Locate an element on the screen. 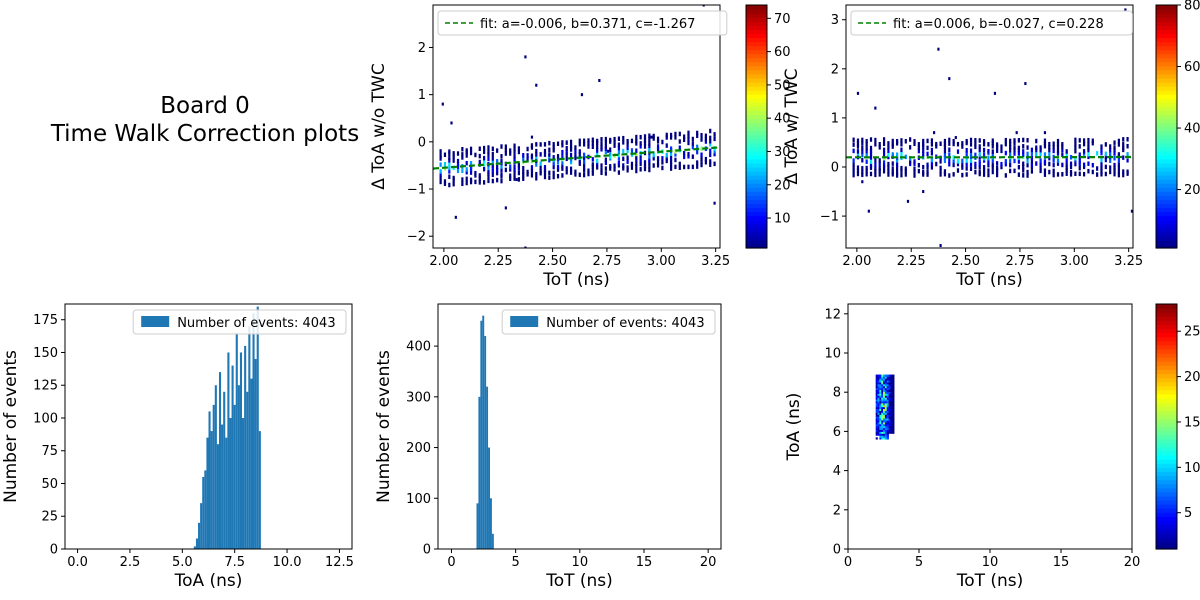 The width and height of the screenshot is (1200, 600). legend-swatch is located at coordinates (155, 321).